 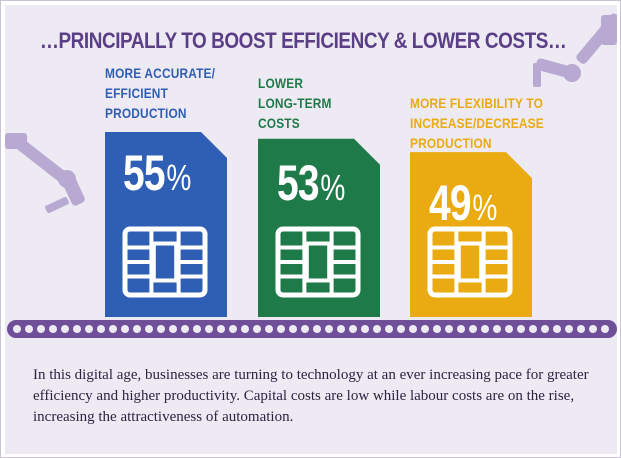 I want to click on value-label-2: 53%, so click(x=311, y=183).